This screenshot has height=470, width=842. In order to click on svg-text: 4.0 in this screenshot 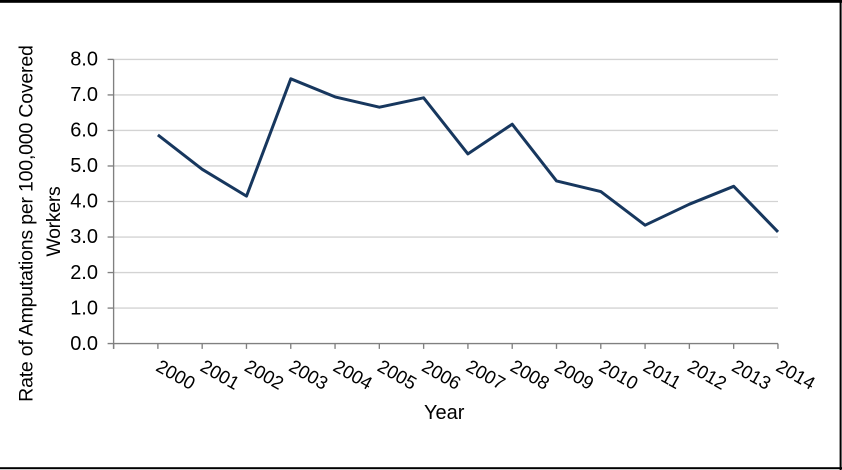, I will do `click(84, 202)`.